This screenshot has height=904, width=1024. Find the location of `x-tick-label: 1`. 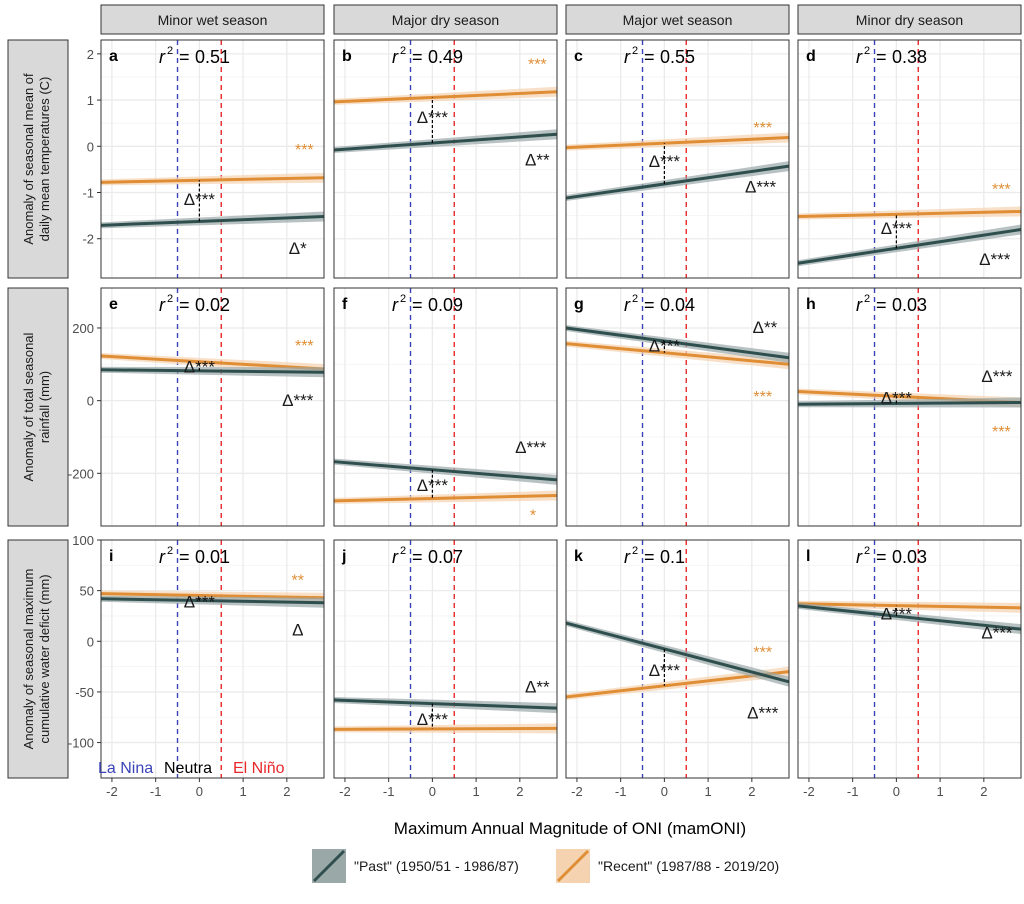

x-tick-label: 1 is located at coordinates (707, 791).